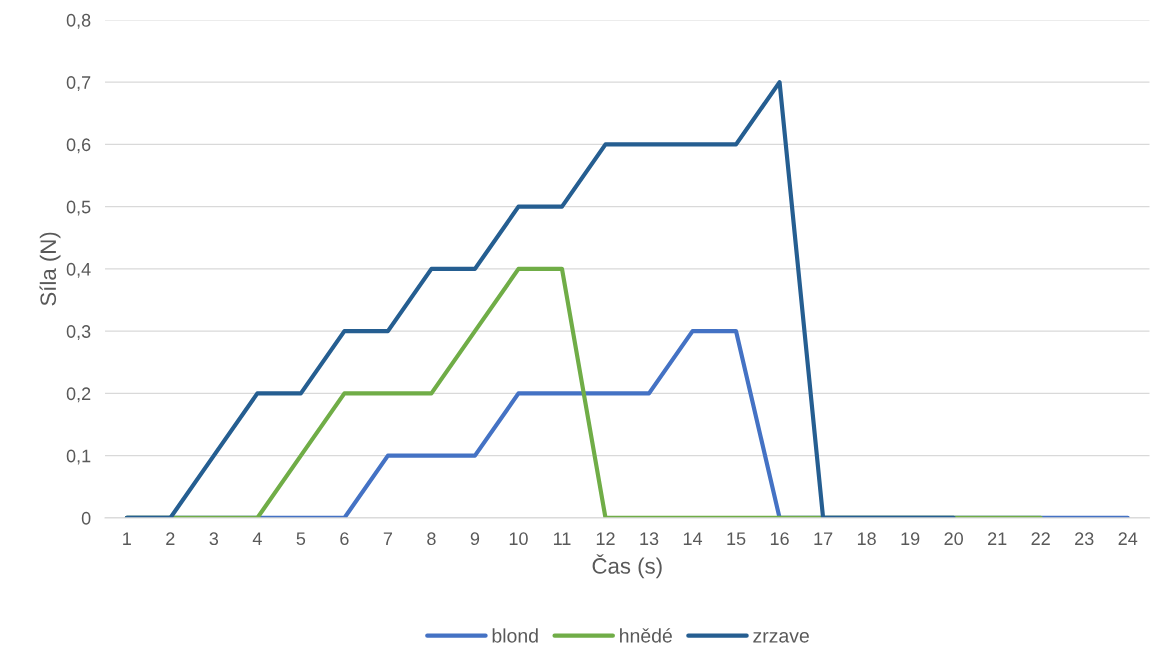 Image resolution: width=1167 pixels, height=664 pixels. Describe the element at coordinates (997, 538) in the screenshot. I see `x-tick-label: 21` at that location.